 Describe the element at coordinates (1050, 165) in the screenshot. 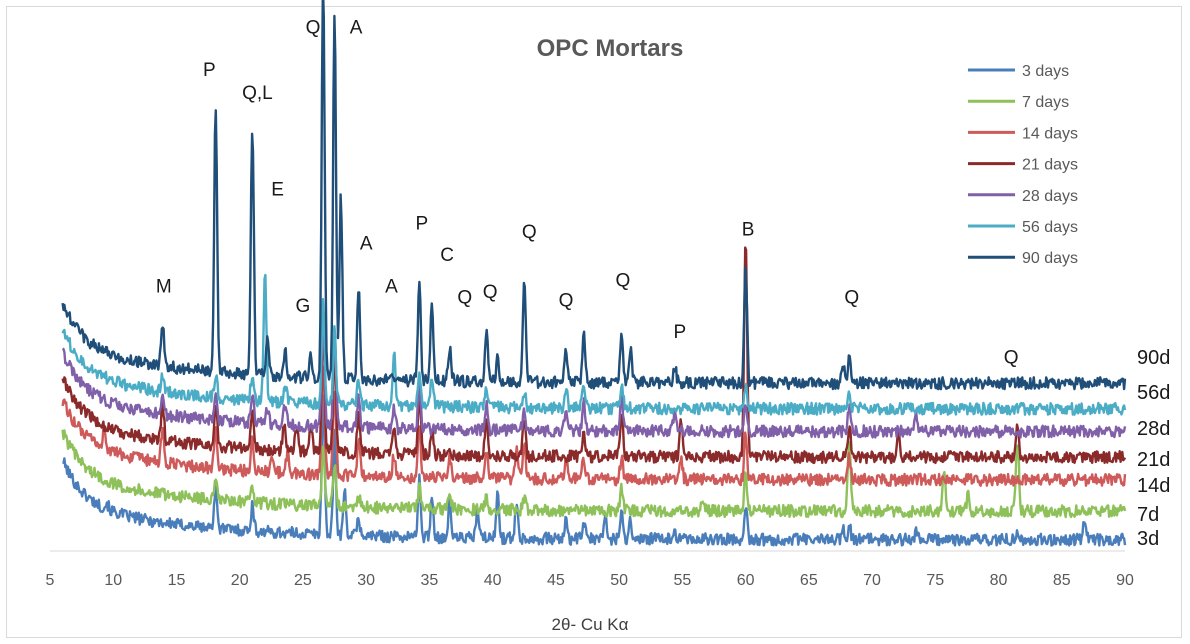

I see `legend-item-21-days: 21 days` at that location.